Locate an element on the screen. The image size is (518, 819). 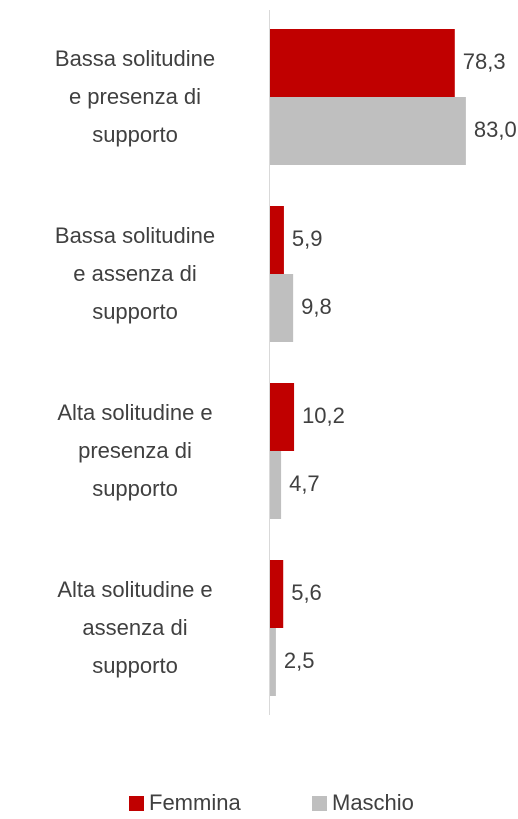
value-label: 10,2 is located at coordinates (323, 415).